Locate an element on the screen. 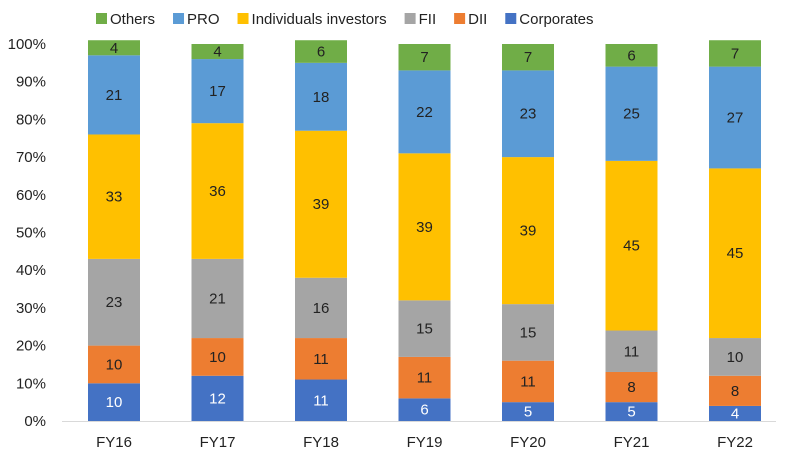 This screenshot has height=464, width=789. data-label: 15 is located at coordinates (528, 332).